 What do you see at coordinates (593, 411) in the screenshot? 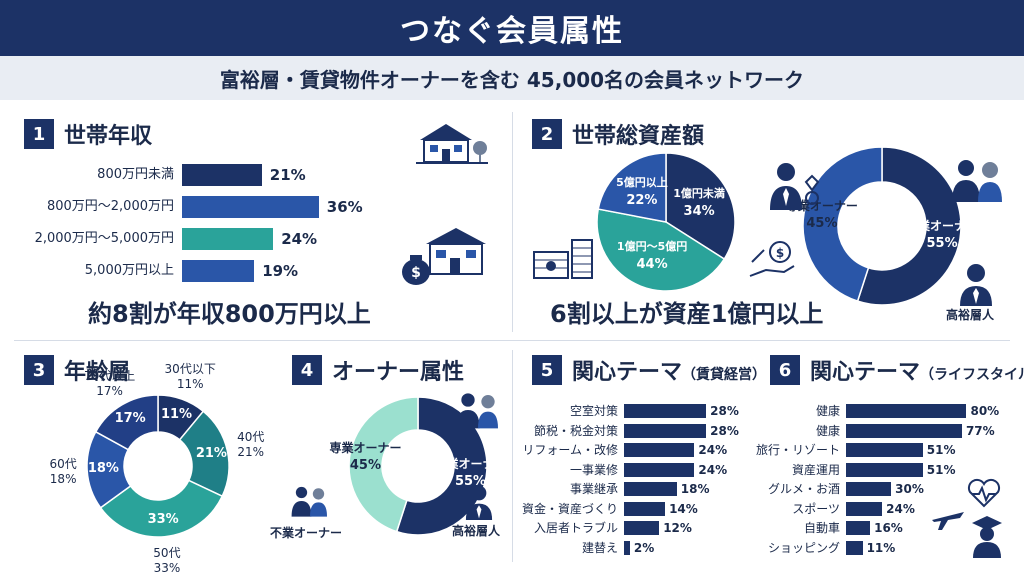
I see `bar-category-label: 空室対策` at bounding box center [593, 411].